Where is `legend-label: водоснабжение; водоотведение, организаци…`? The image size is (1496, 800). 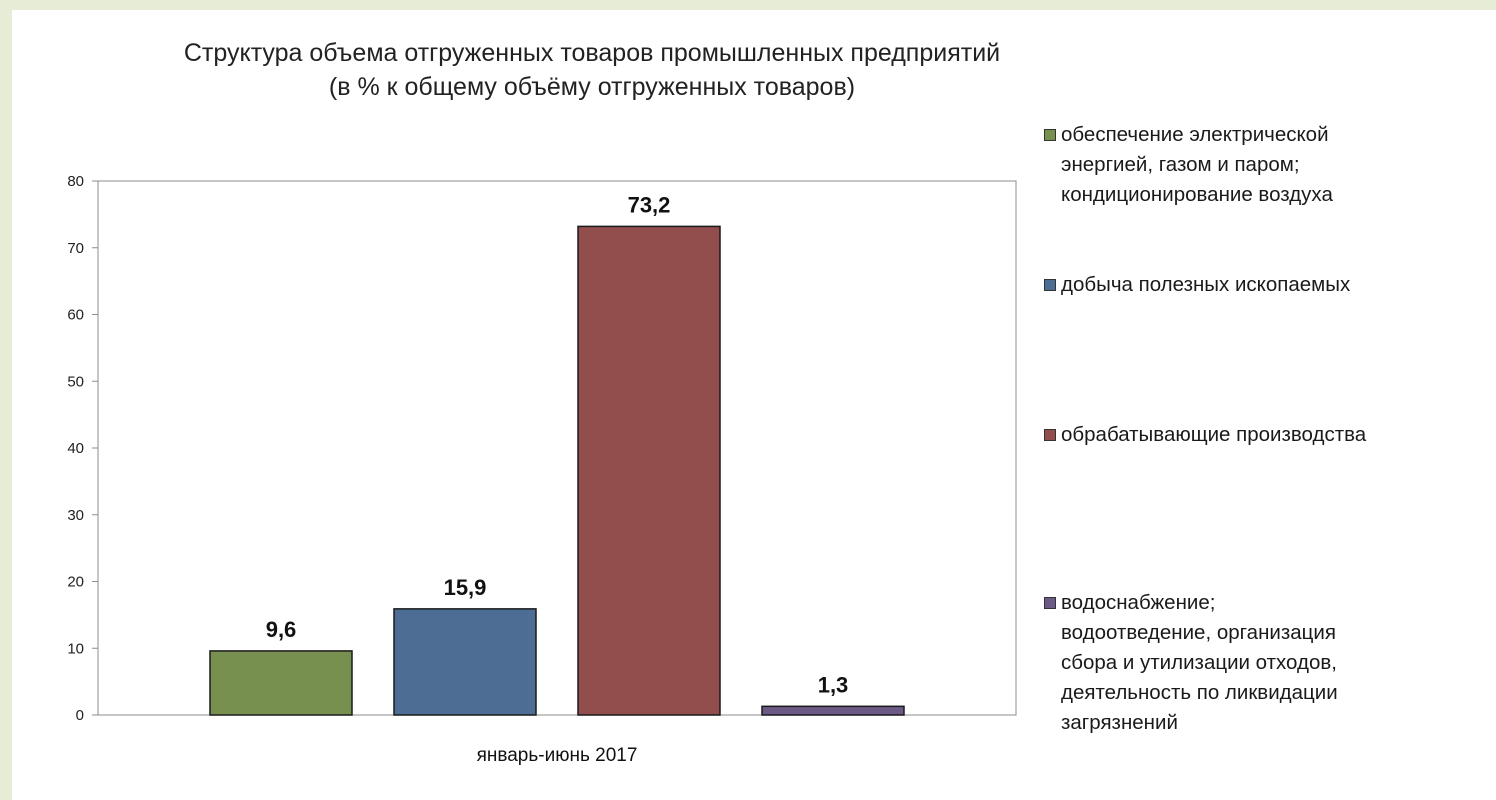 legend-label: водоснабжение; водоотведение, организаци… is located at coordinates (1199, 662).